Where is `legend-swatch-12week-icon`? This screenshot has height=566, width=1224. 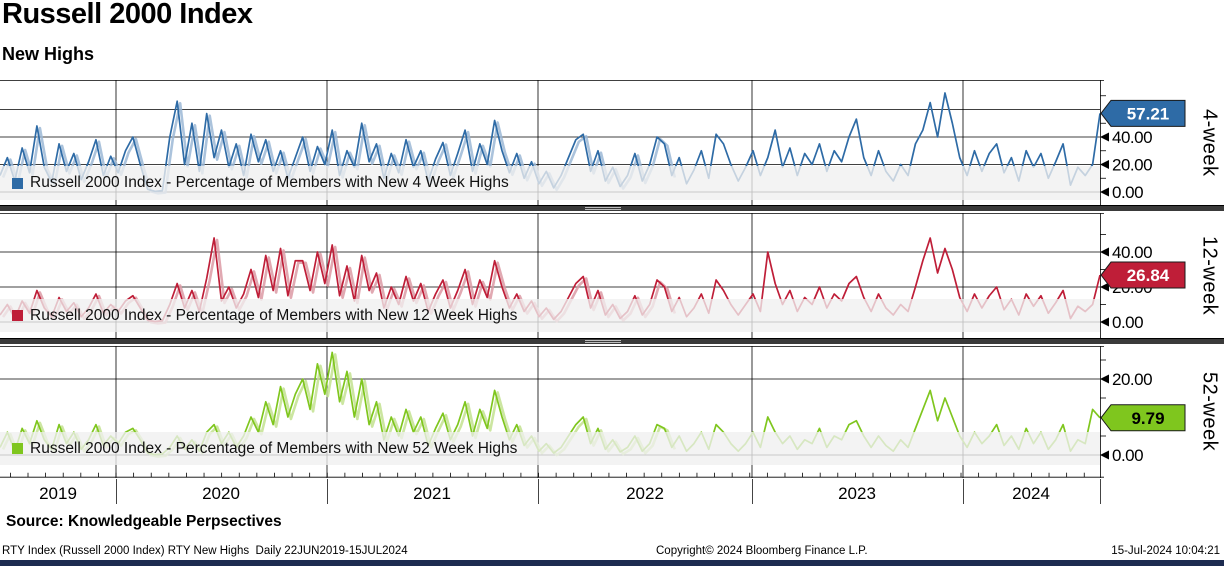
legend-swatch-12week-icon is located at coordinates (17, 315).